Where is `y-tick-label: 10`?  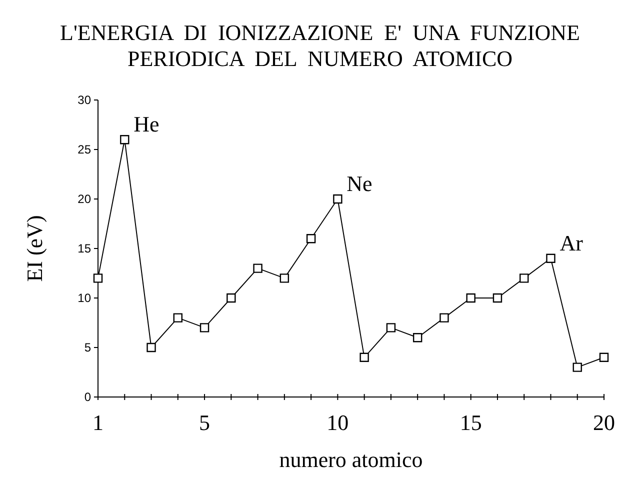 y-tick-label: 10 is located at coordinates (85, 297).